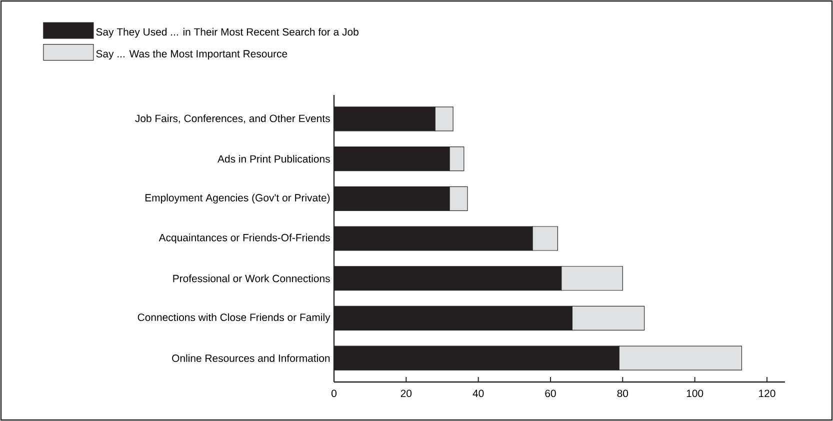 The width and height of the screenshot is (833, 421). Describe the element at coordinates (251, 278) in the screenshot. I see `y-tick-label: Professional or Work Connections` at that location.